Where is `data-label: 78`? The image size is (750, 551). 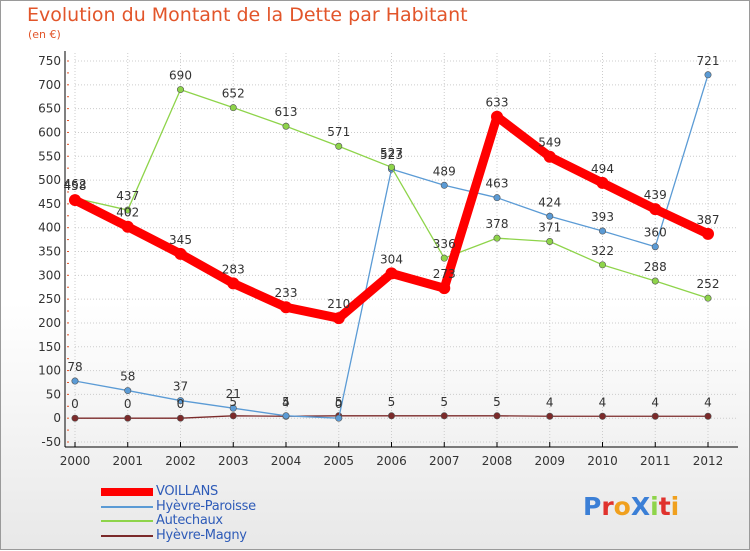
data-label: 78 is located at coordinates (74, 367).